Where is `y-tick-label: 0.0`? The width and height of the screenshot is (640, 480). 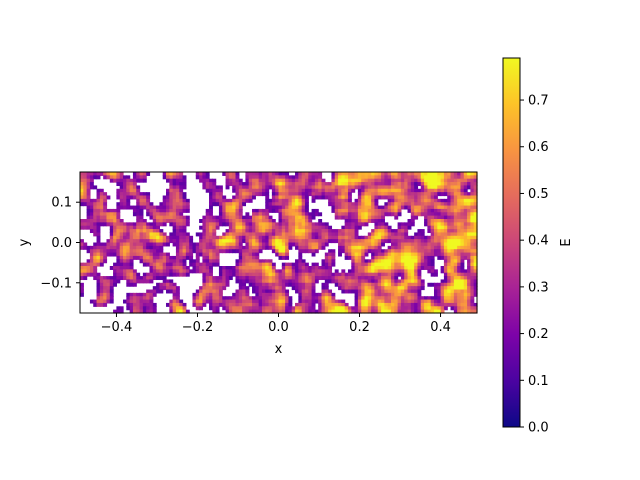
y-tick-label: 0.0 is located at coordinates (61, 243).